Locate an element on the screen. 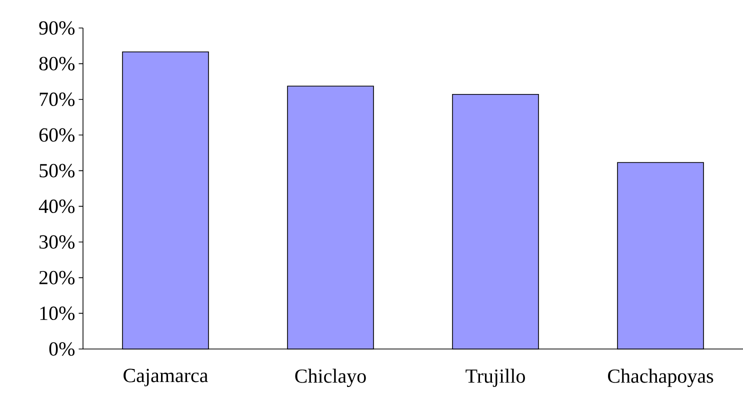  x-tick-label: Trujillo is located at coordinates (495, 377).